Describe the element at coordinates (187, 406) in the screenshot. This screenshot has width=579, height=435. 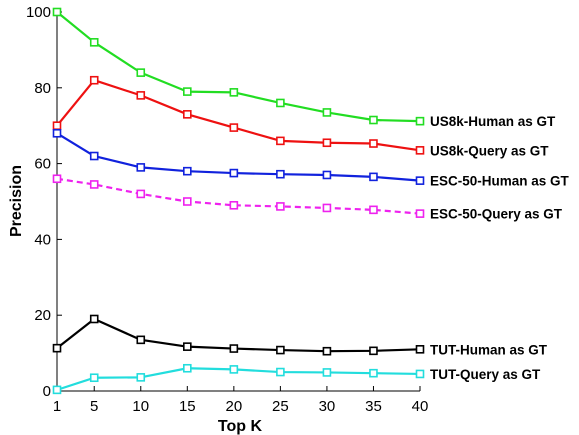
I see `x-tick-label: 15` at that location.